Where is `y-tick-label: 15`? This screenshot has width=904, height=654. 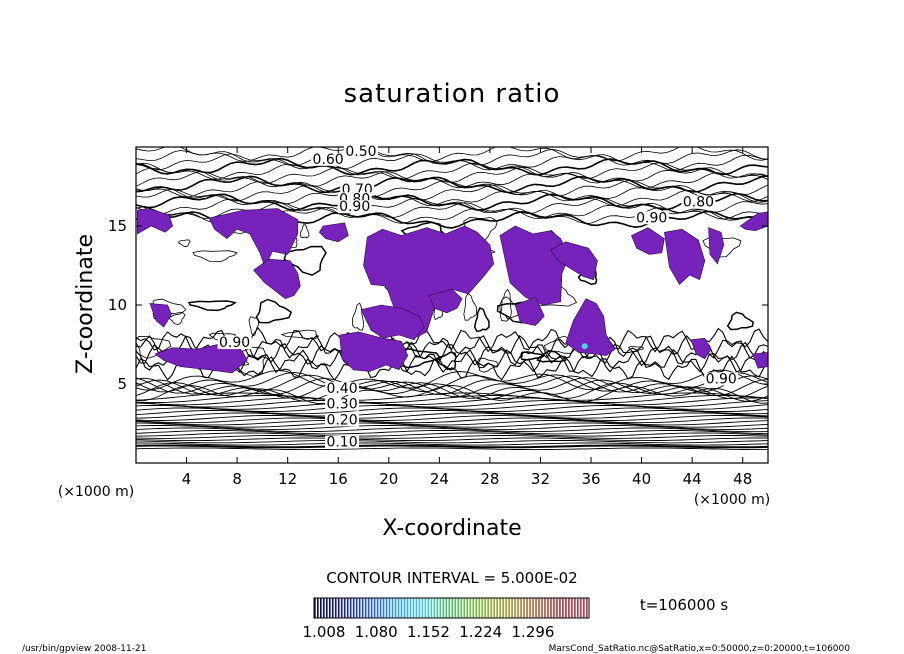 y-tick-label: 15 is located at coordinates (117, 226).